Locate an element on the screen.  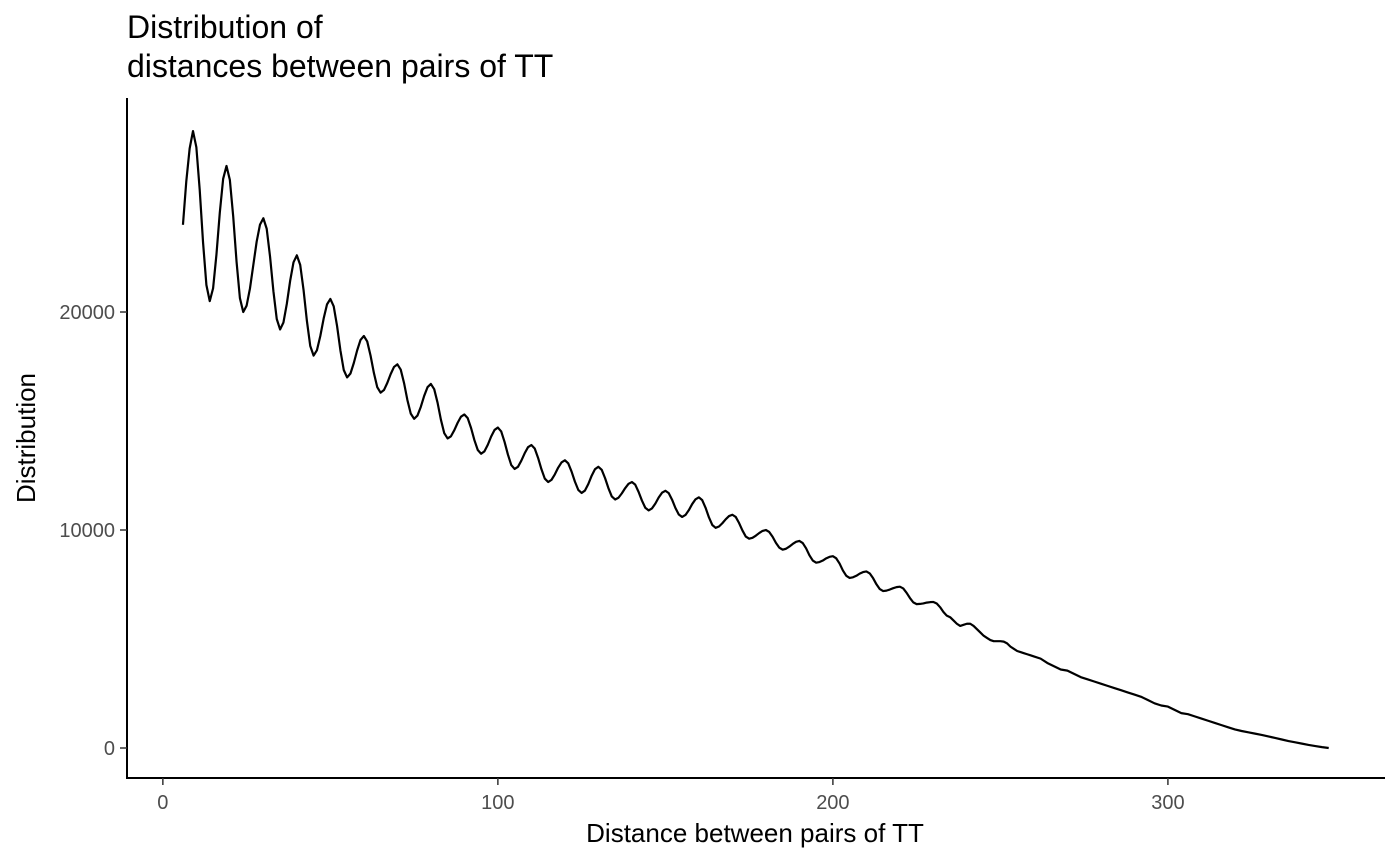
y-tick-label: 10000 is located at coordinates (87, 531).